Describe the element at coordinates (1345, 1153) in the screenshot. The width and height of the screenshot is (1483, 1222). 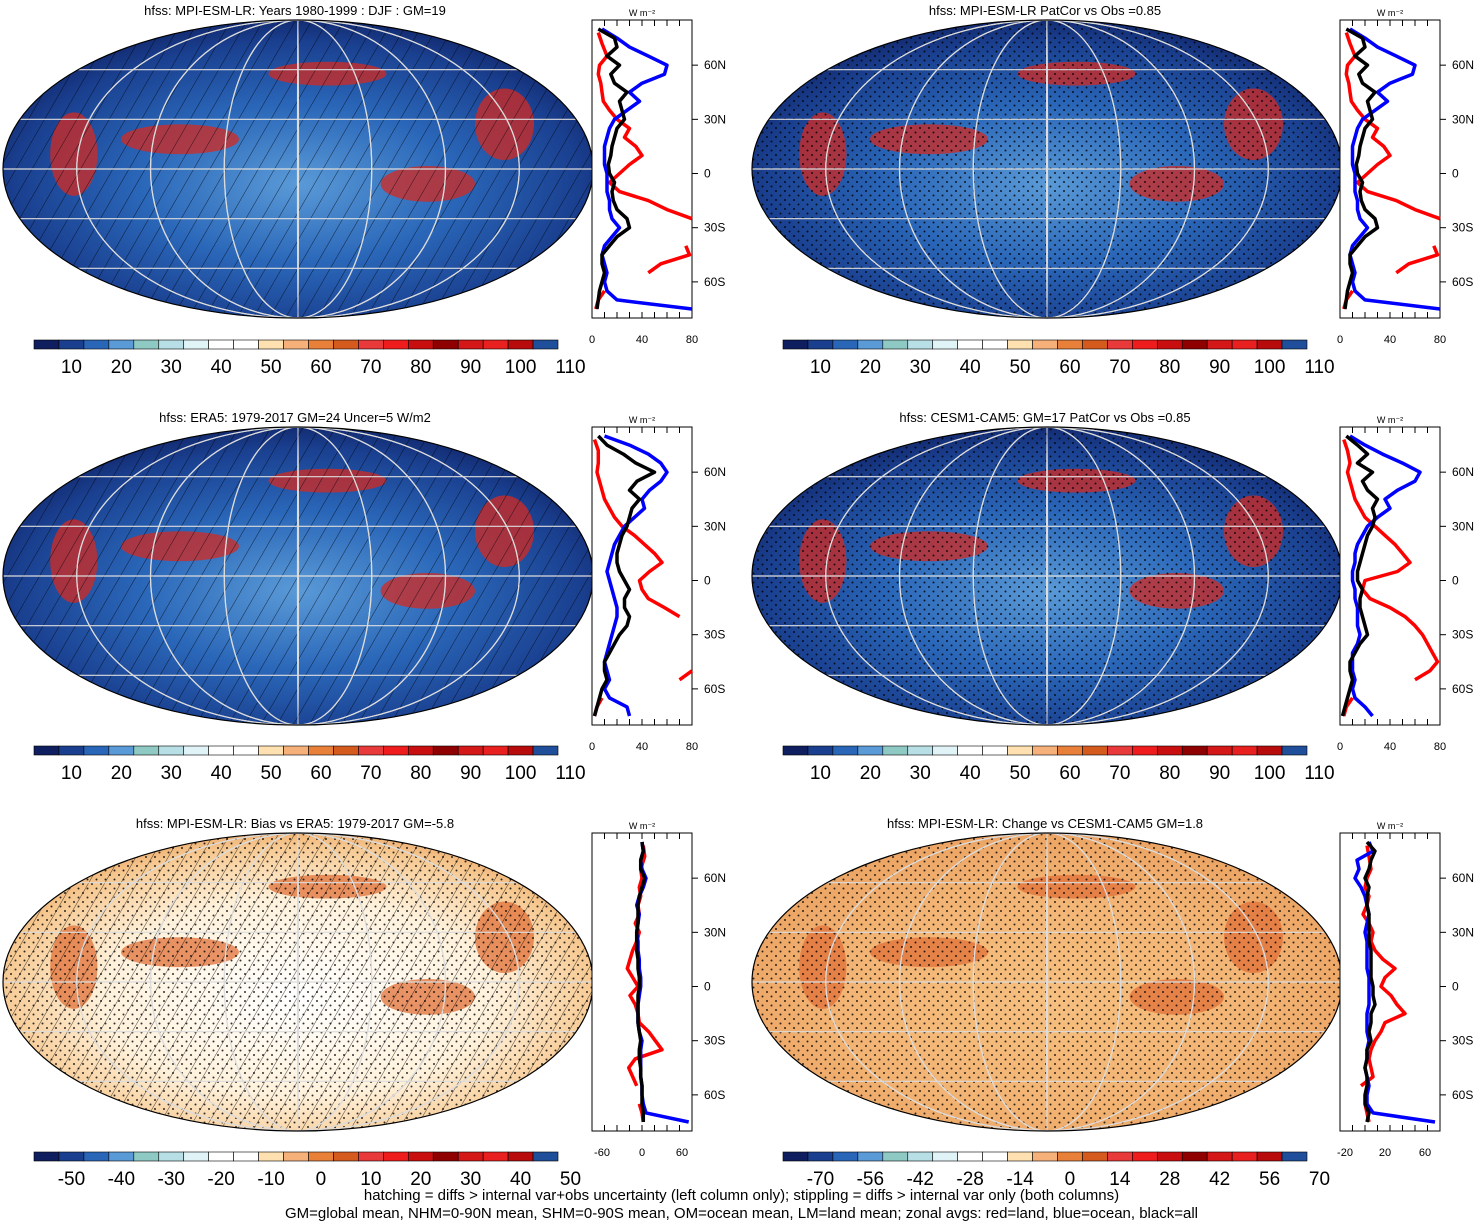
I see `zonal-x-tick-label: -20` at that location.